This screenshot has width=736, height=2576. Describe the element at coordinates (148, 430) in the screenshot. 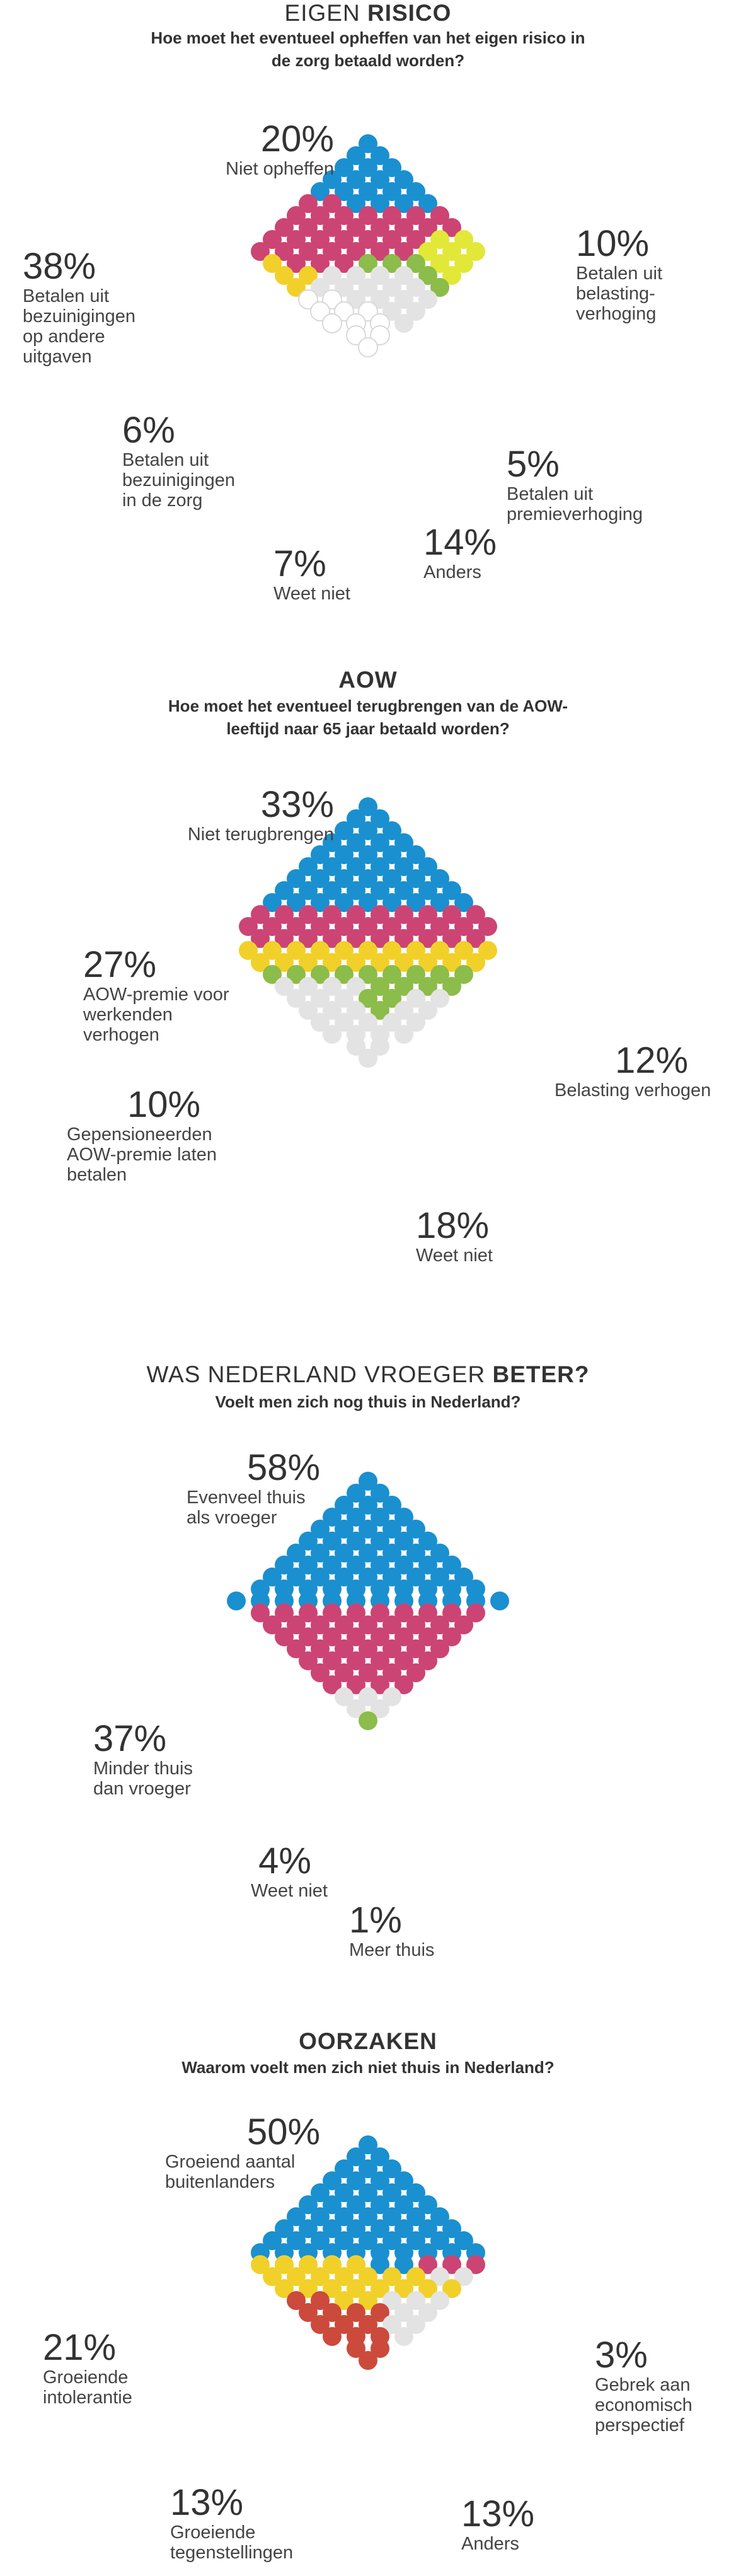

I see `label-pct: 6%` at that location.